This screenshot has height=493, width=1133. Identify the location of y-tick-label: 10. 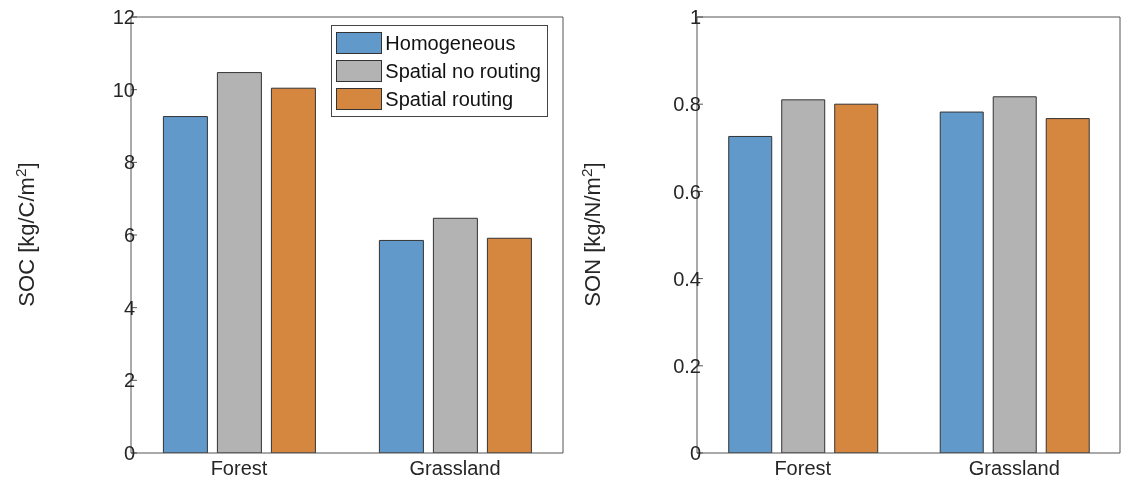
(123, 89).